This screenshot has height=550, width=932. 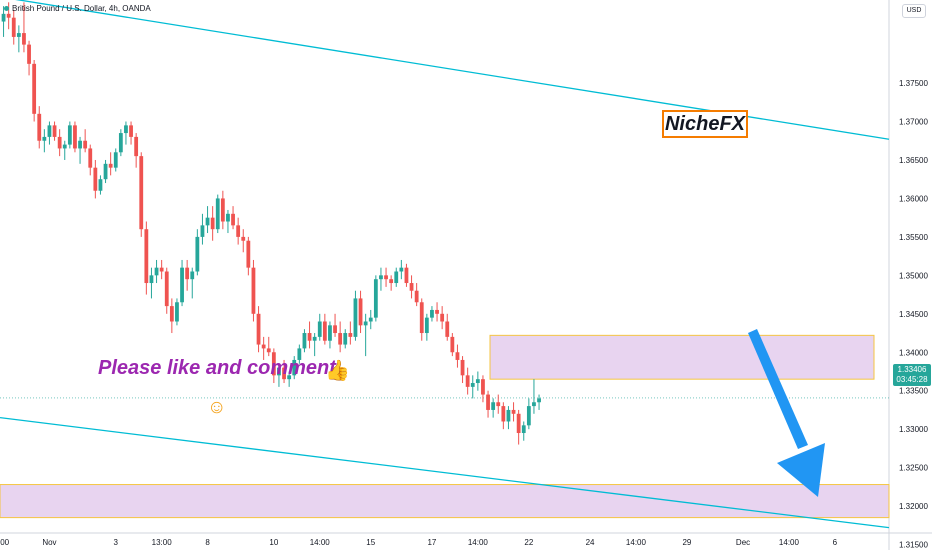 What do you see at coordinates (81, 8) in the screenshot?
I see `symbol-title: British Pound / U.S. Dollar, 4h, OANDA` at bounding box center [81, 8].